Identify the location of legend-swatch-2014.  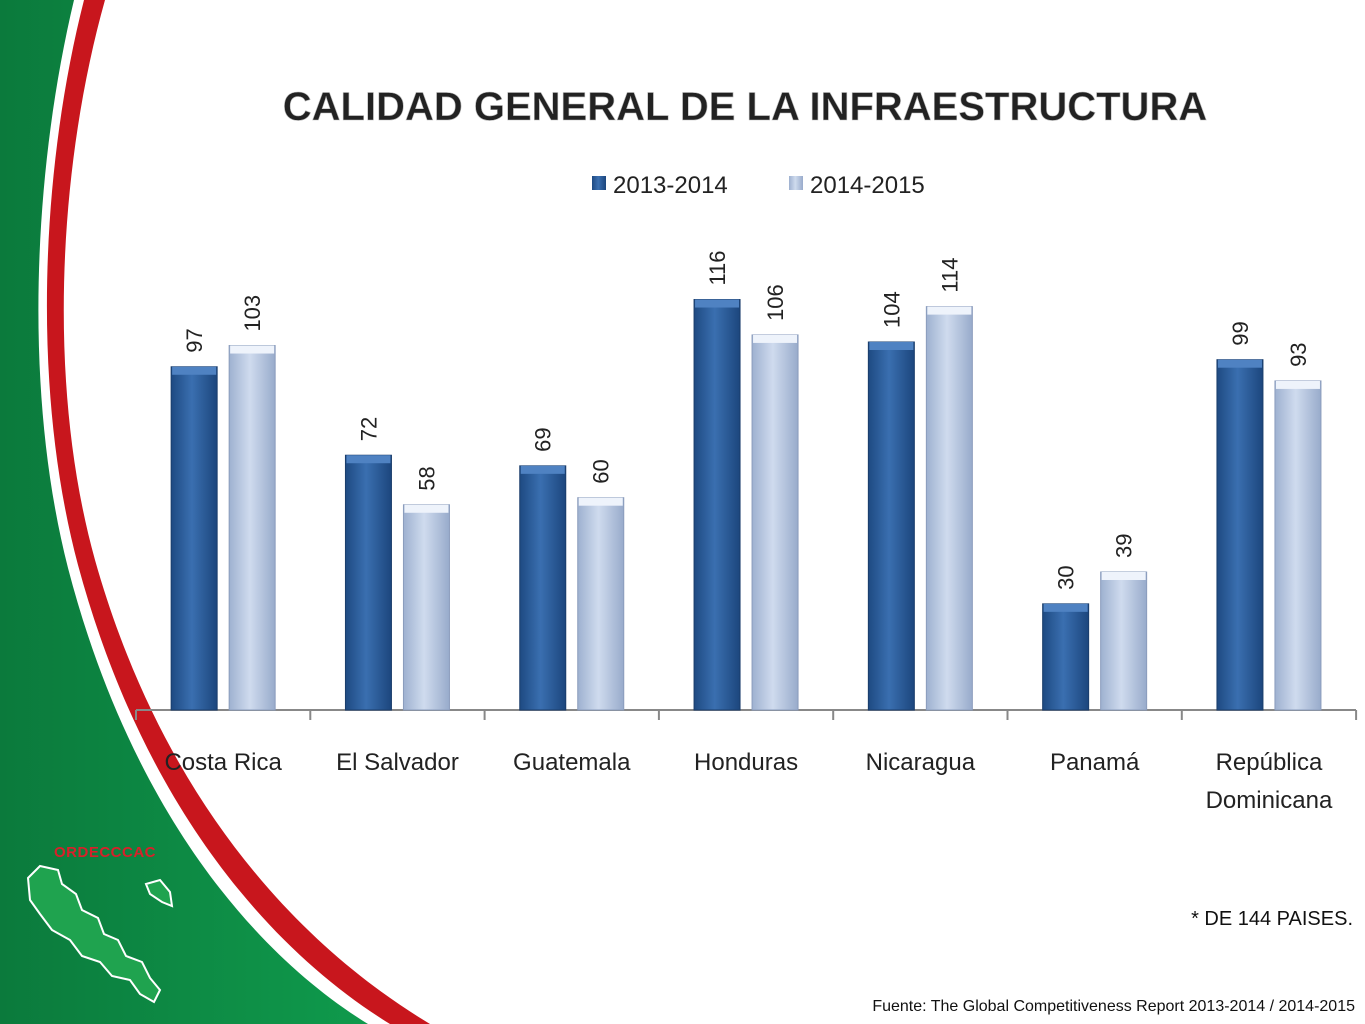
(796, 183).